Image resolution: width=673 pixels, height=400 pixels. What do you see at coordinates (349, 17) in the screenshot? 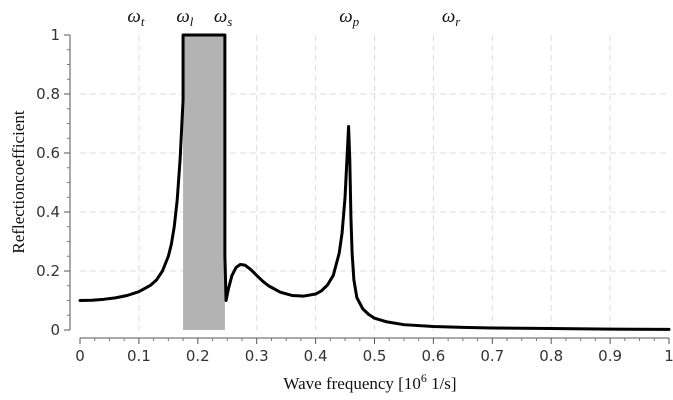
I see `frequency-label-p: ωp` at bounding box center [349, 17].